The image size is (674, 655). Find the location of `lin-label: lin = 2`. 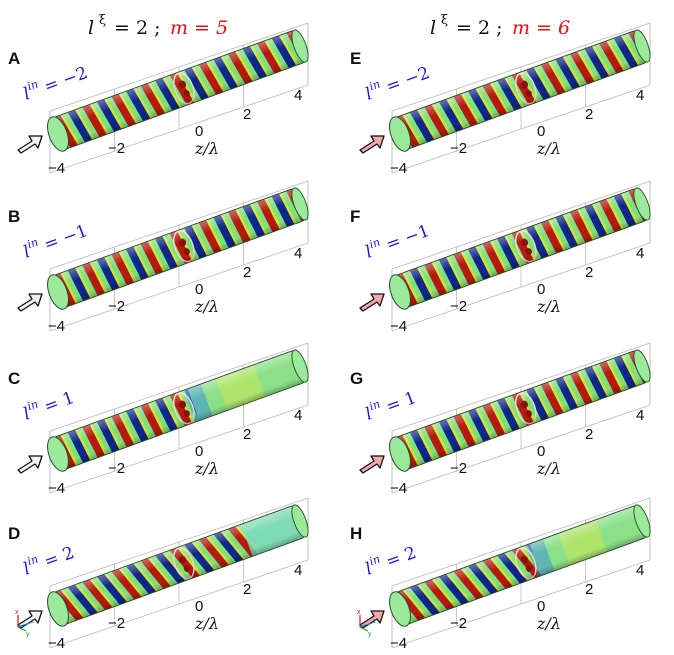

lin-label: lin = 2 is located at coordinates (49, 561).